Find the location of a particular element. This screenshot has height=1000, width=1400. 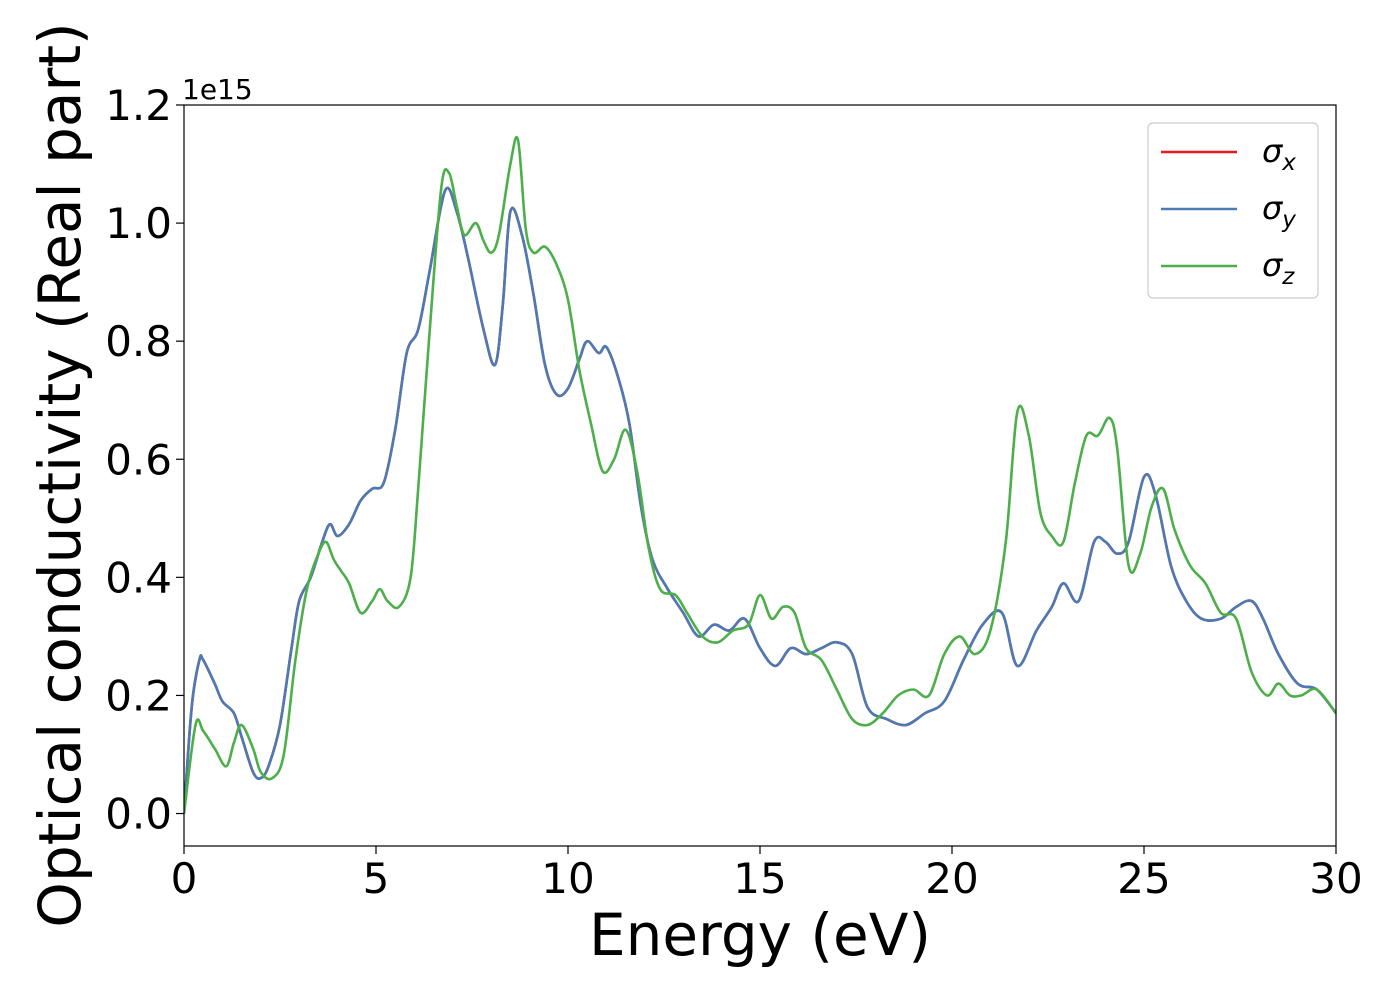

y-tick-label: 0.0 is located at coordinates (138, 814).